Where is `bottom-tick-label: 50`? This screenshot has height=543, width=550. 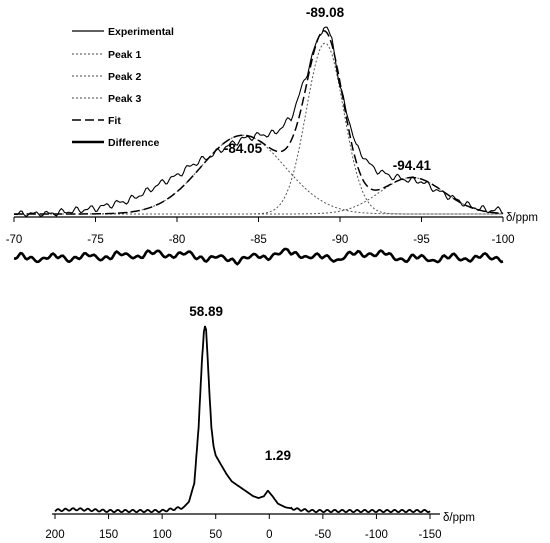 bottom-tick-label: 50 is located at coordinates (215, 535).